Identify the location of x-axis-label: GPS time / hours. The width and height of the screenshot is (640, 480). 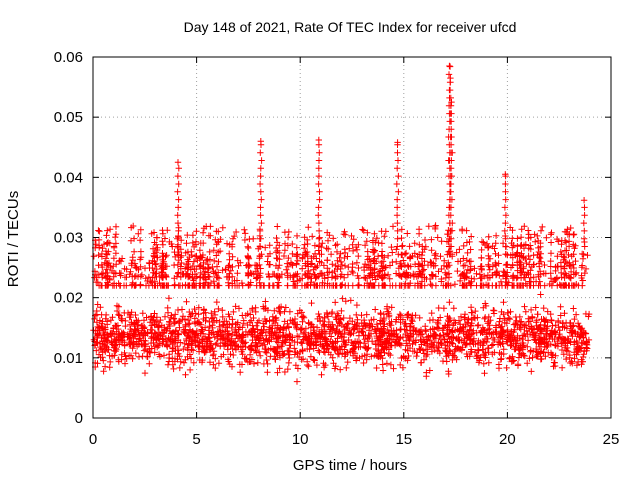
(350, 465).